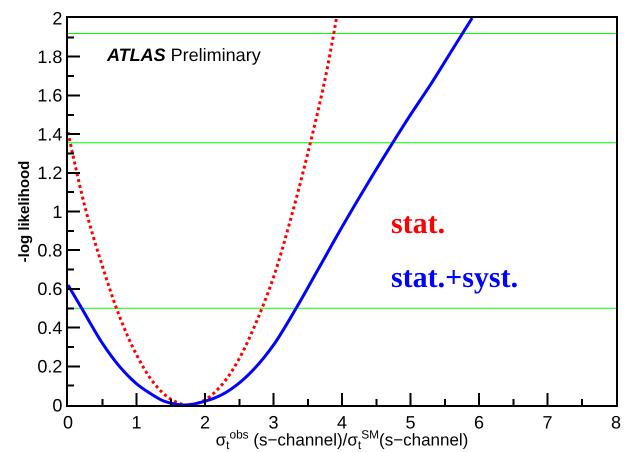  What do you see at coordinates (136, 422) in the screenshot?
I see `x-tick-label: 1` at bounding box center [136, 422].